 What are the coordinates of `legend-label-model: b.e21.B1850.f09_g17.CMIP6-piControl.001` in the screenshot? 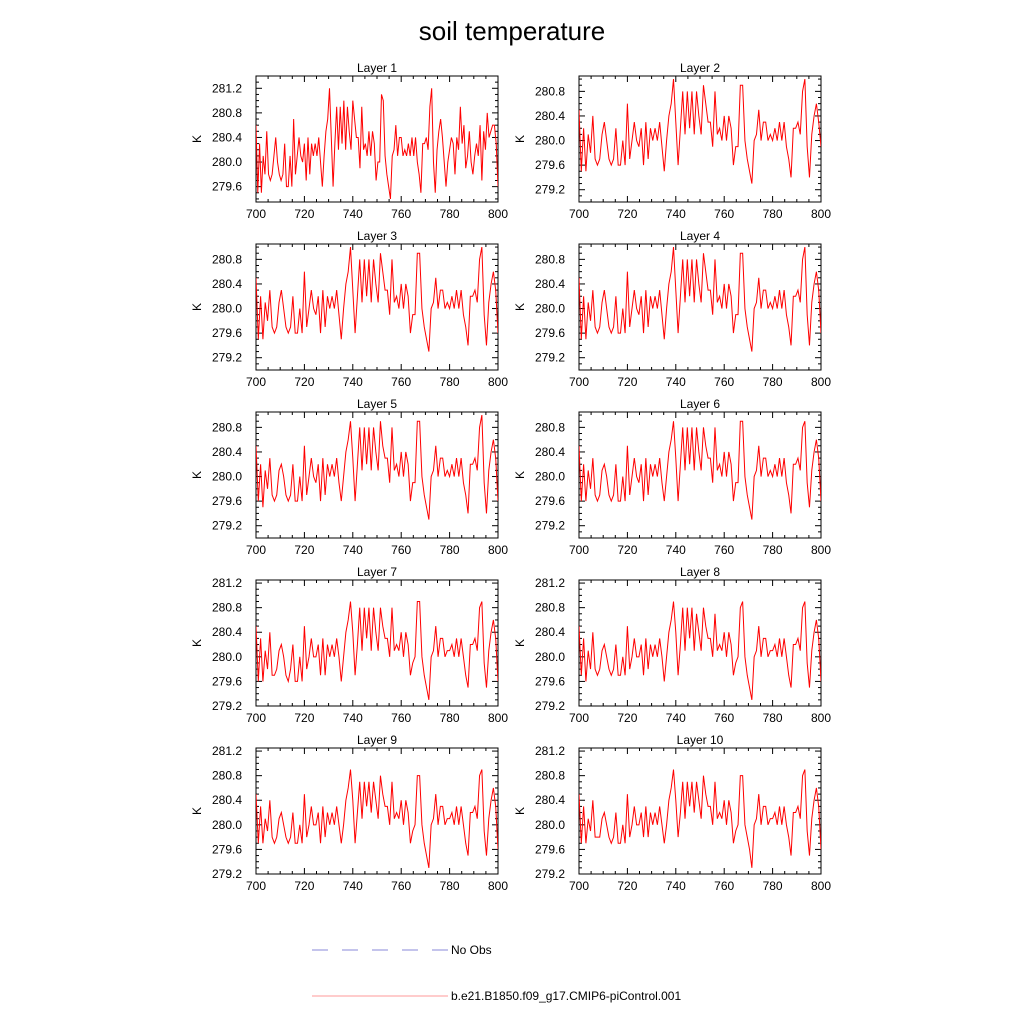 It's located at (566, 996).